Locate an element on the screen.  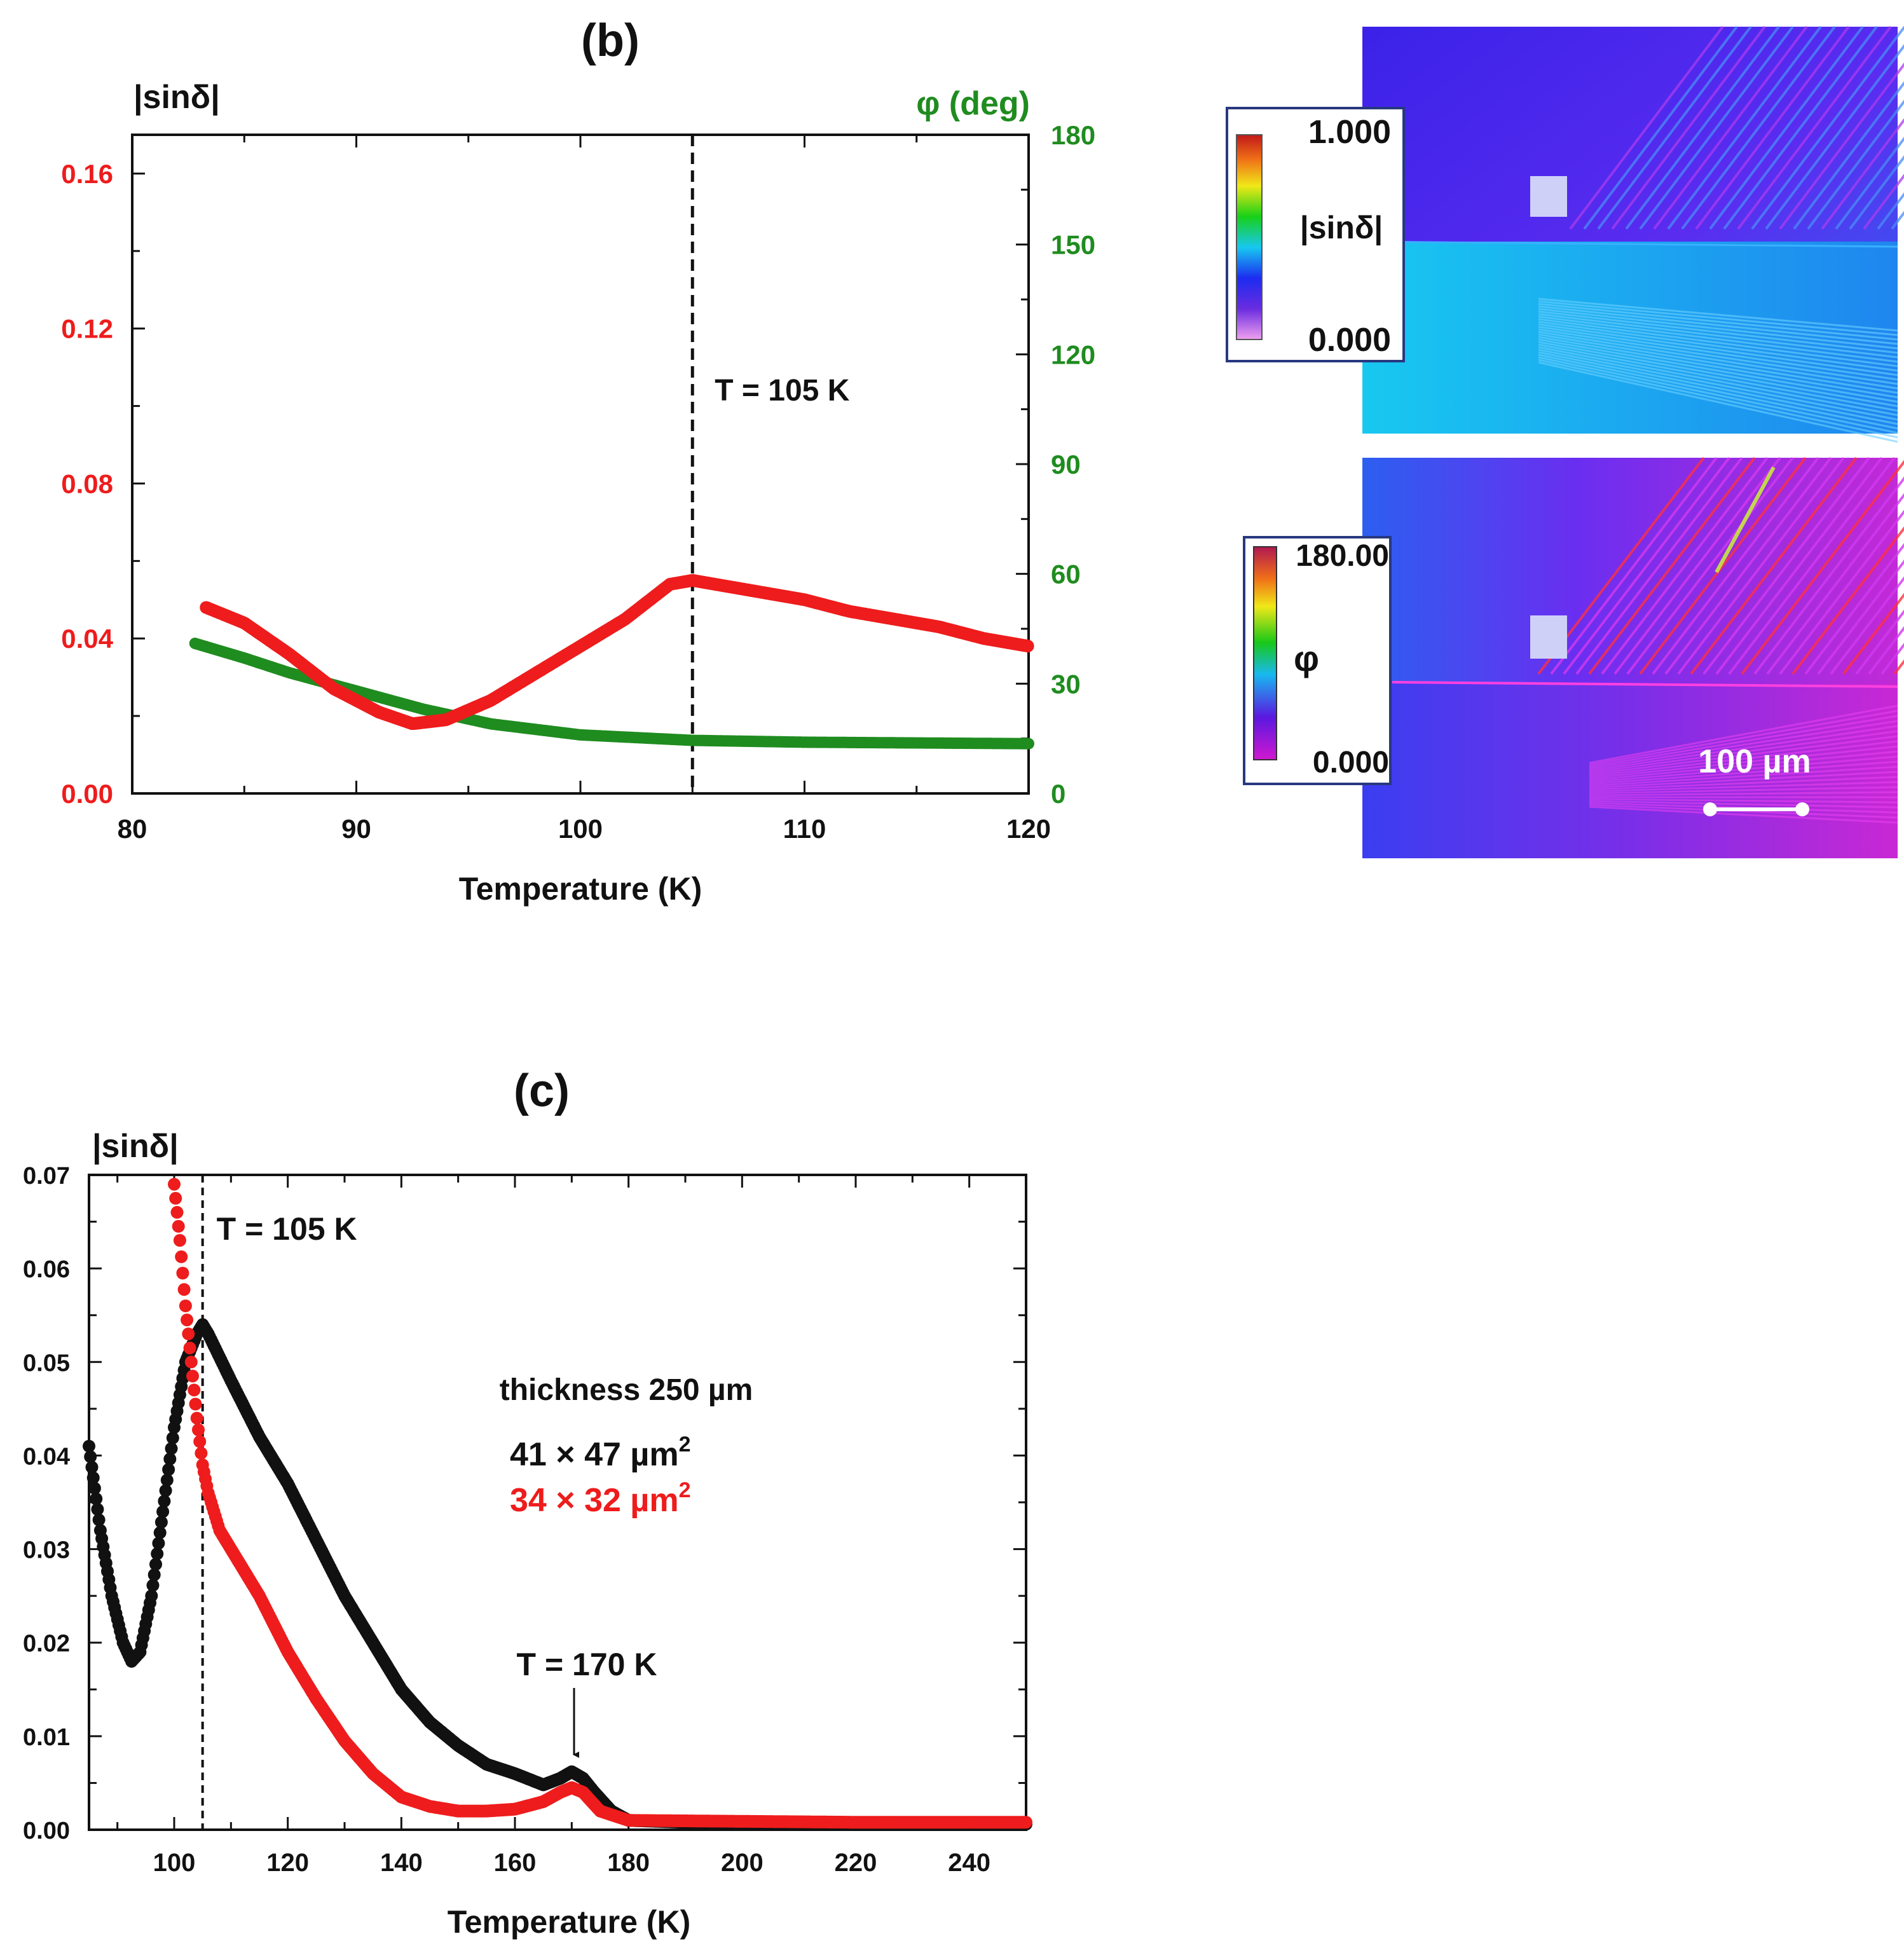
panel-c-ytick-label: 0.01 is located at coordinates (46, 1737).